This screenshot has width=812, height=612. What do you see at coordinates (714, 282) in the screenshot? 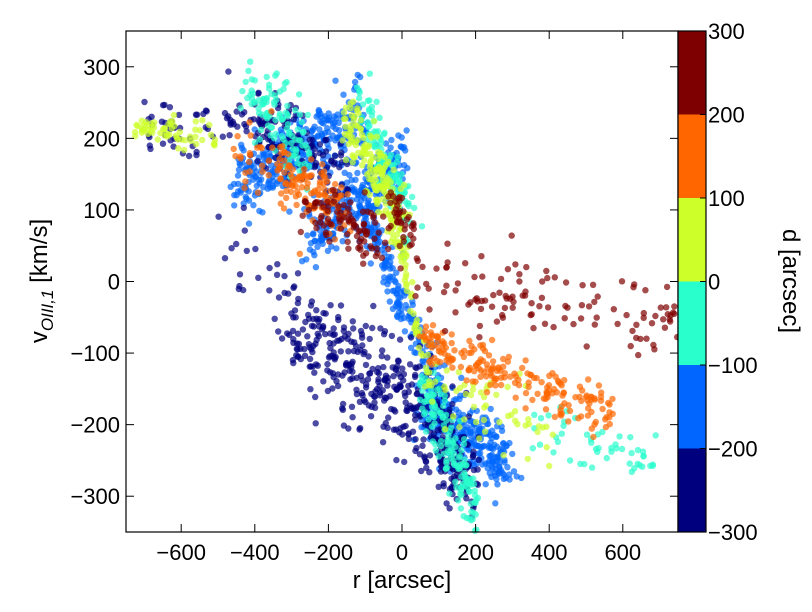
I see `colorbar-tick-label: 0` at bounding box center [714, 282].